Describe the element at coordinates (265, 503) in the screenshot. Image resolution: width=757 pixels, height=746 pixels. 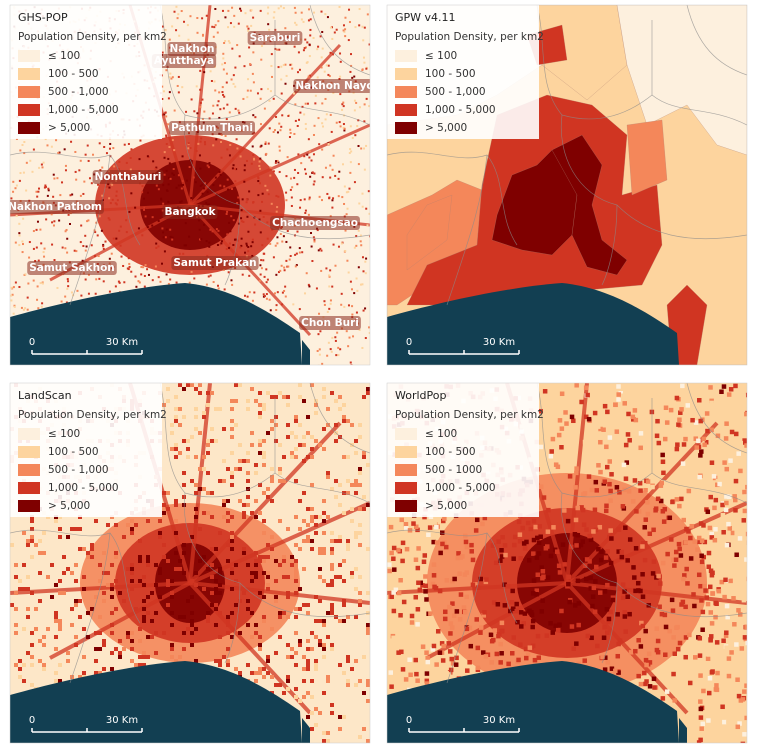
I see `road-corridor` at that location.